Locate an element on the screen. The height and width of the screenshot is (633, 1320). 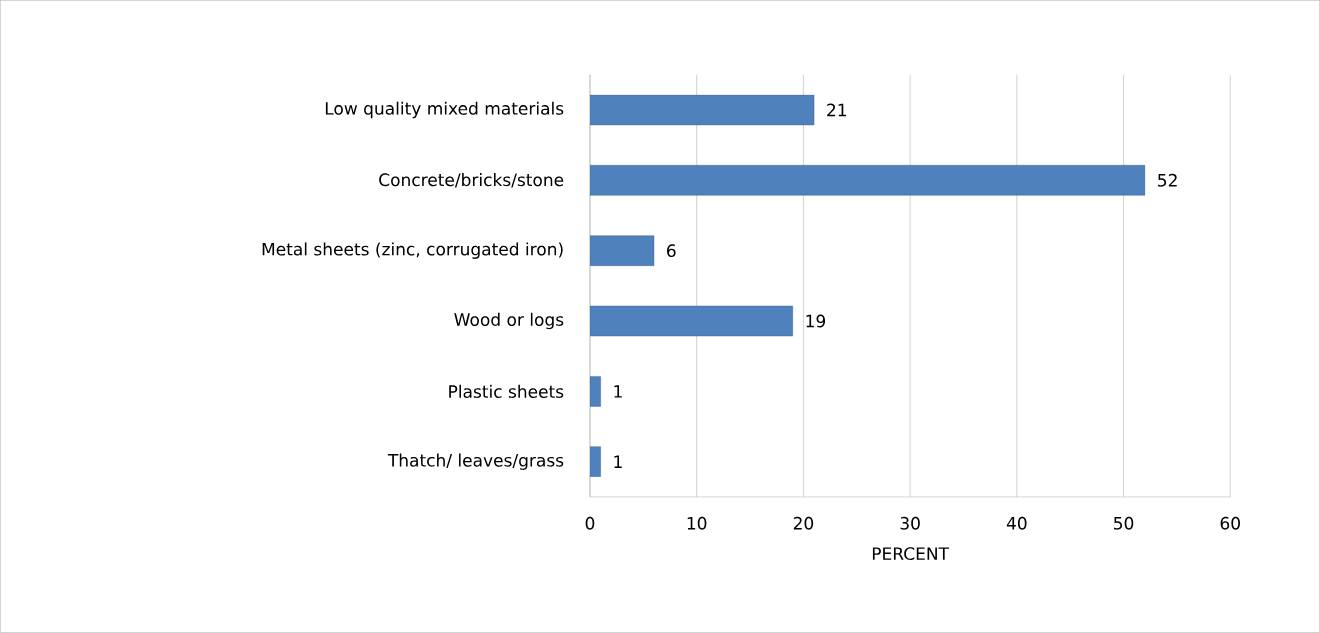
y-tick-label: Wood or logs is located at coordinates (509, 321).